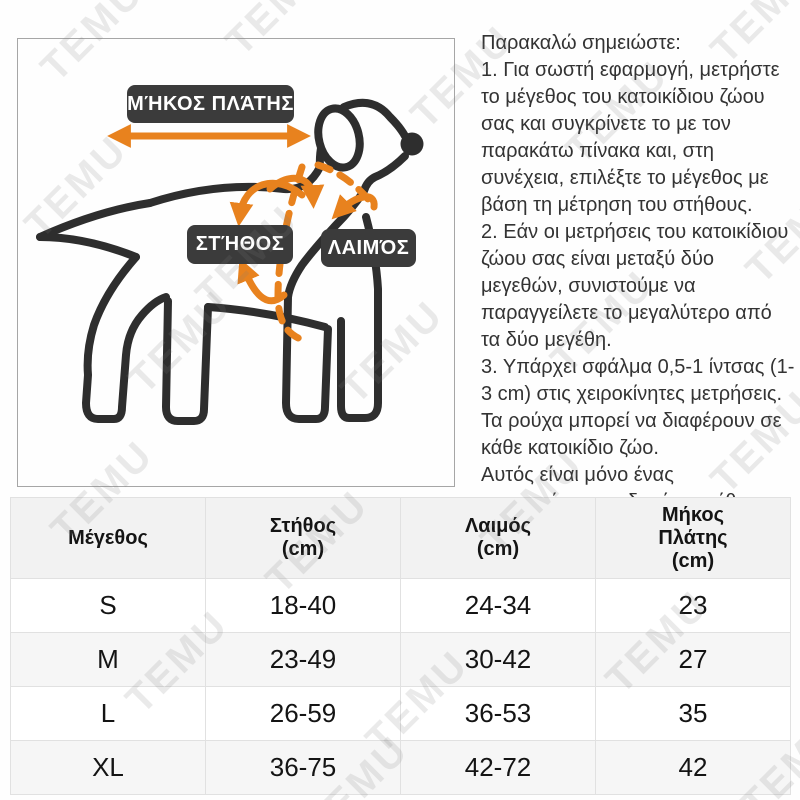 This screenshot has width=800, height=800. I want to click on neck-hook-arrow, so click(354, 206).